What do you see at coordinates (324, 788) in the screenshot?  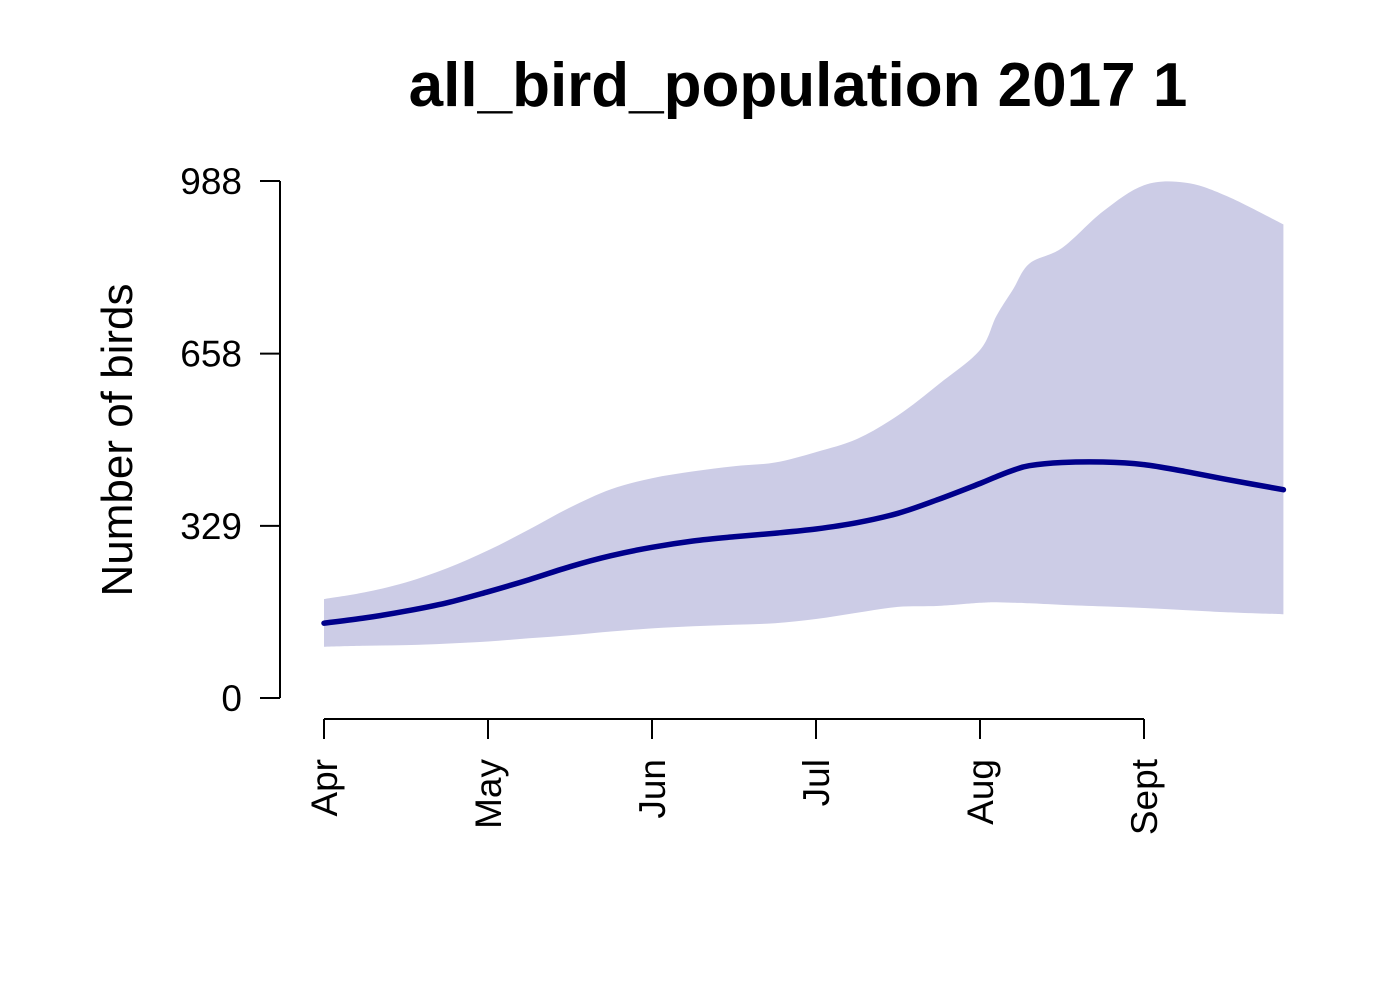 I see `x-tick-label: Apr` at bounding box center [324, 788].